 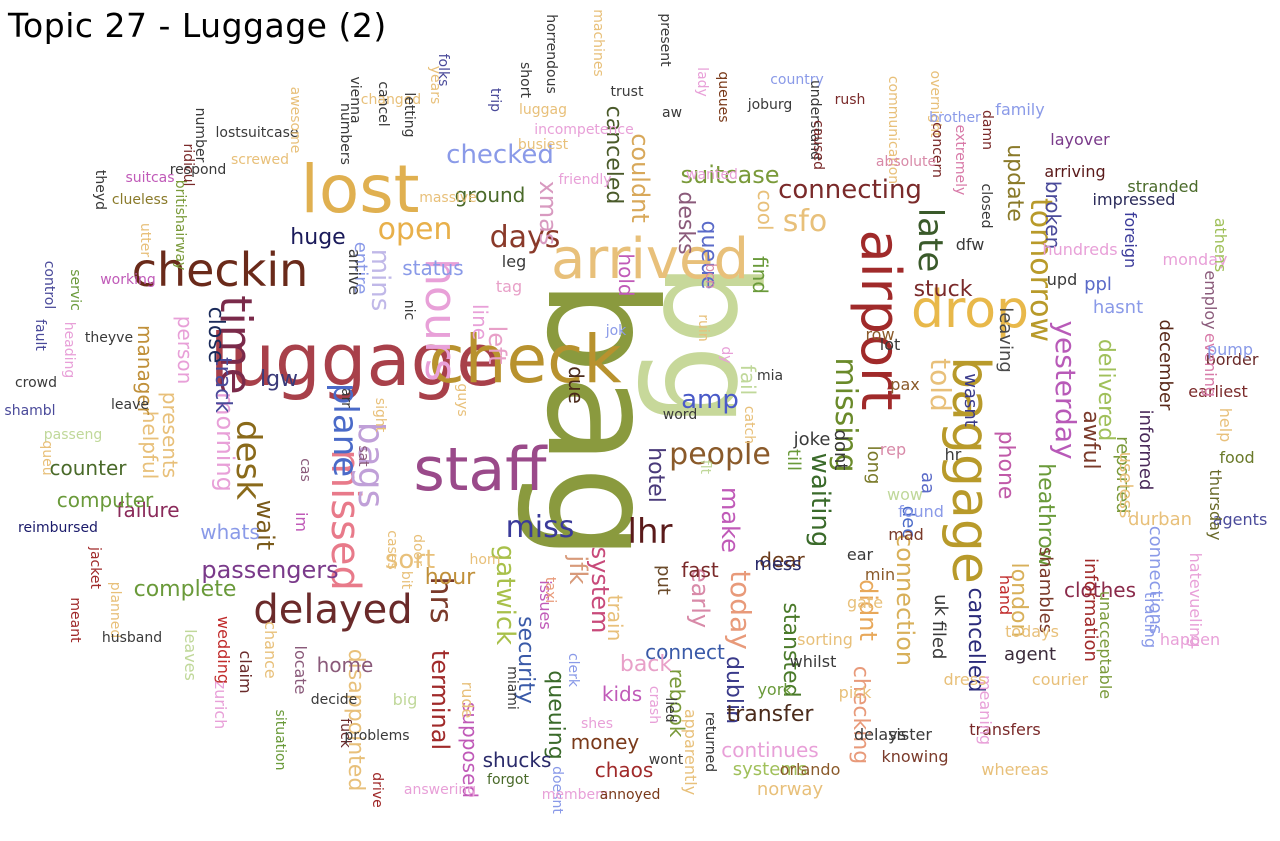 I want to click on cloud-word: phone, so click(x=1005, y=465).